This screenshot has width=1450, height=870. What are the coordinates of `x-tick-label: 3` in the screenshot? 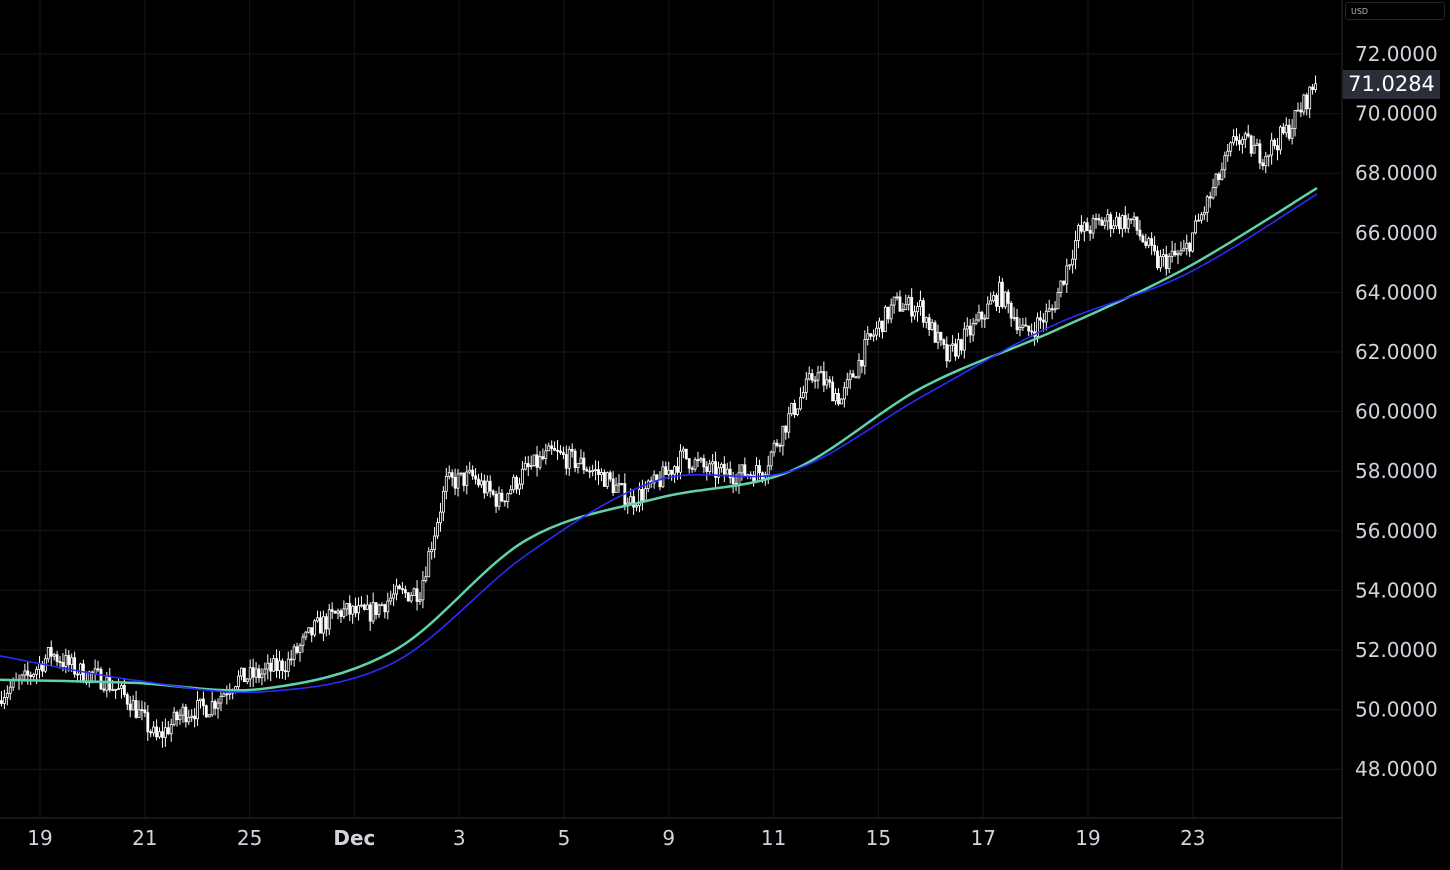 It's located at (459, 838).